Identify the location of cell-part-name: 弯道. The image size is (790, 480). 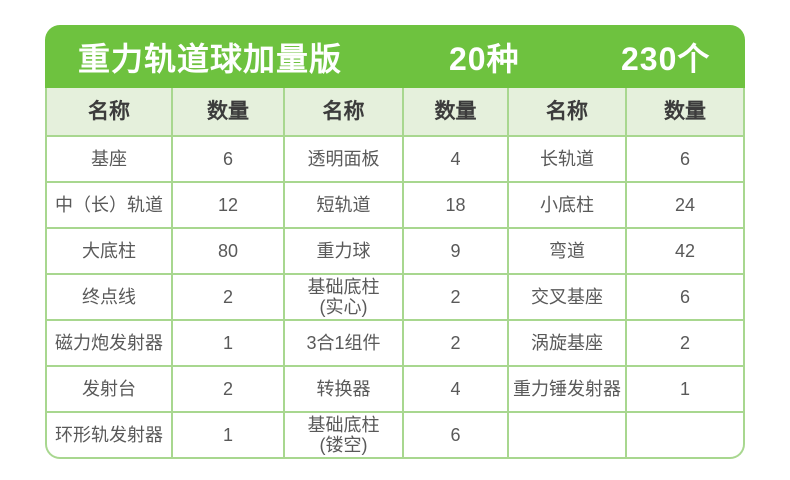
(567, 251).